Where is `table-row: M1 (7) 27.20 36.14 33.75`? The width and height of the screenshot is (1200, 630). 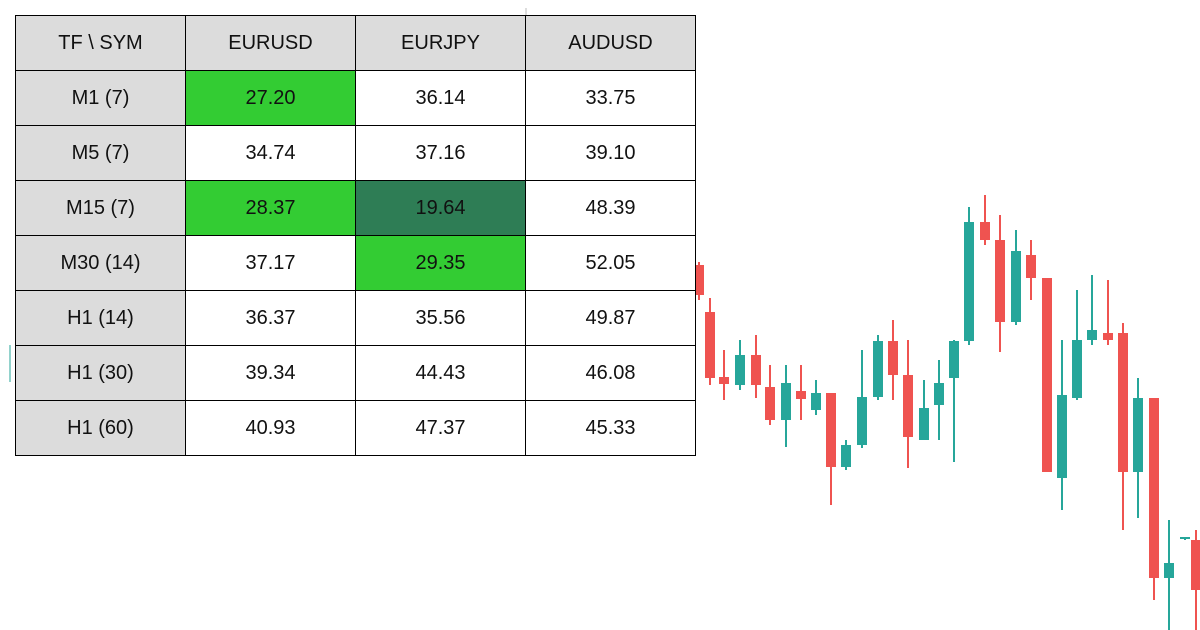
table-row: M1 (7) 27.20 36.14 33.75 is located at coordinates (355, 98).